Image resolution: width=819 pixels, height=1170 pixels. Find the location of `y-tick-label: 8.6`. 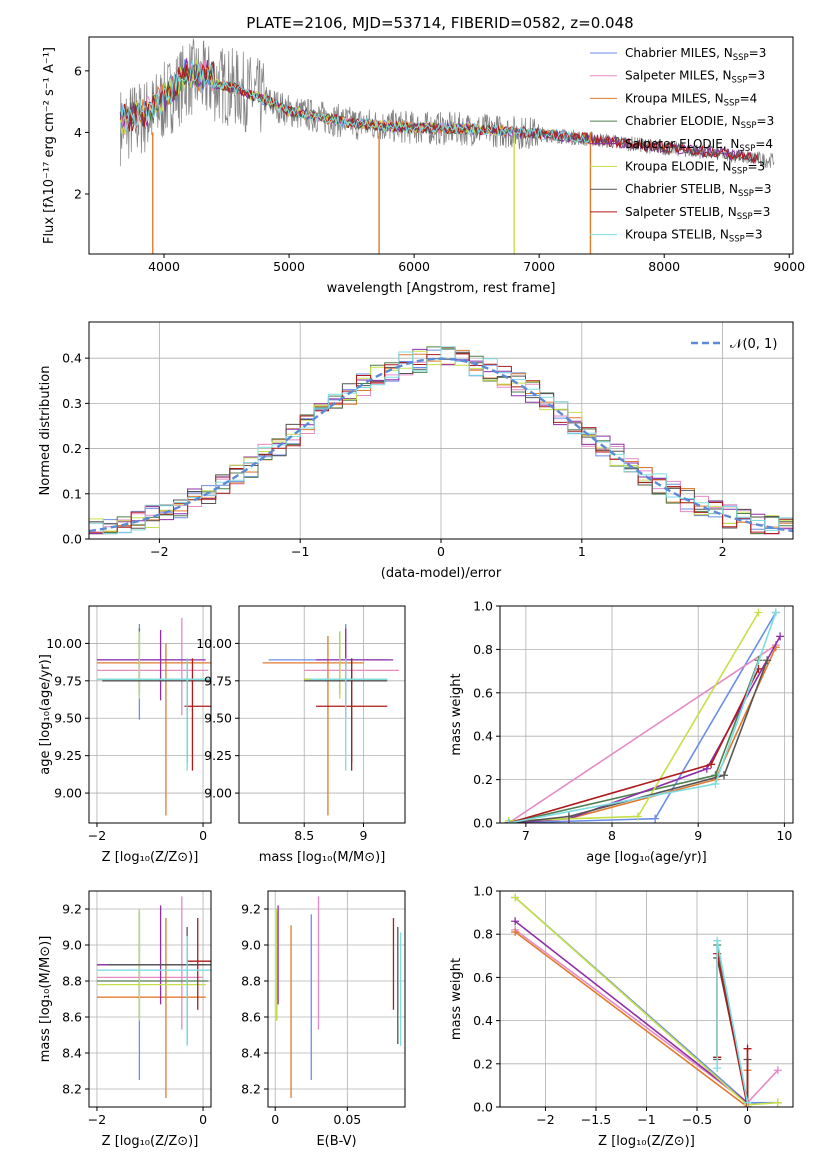

y-tick-label: 8.6 is located at coordinates (251, 1017).